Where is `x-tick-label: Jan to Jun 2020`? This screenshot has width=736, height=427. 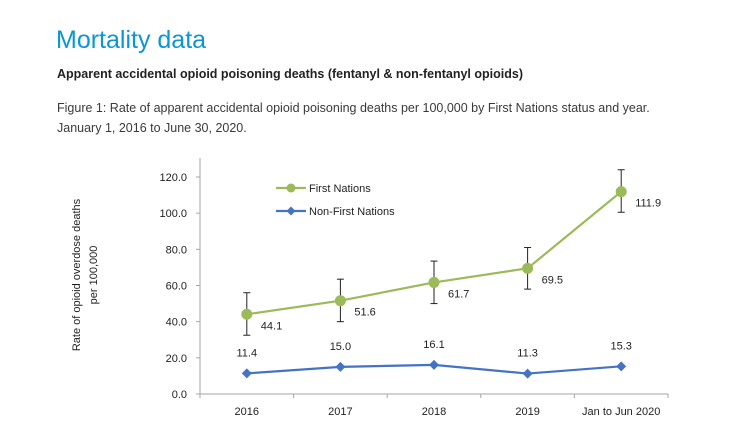 x-tick-label: Jan to Jun 2020 is located at coordinates (621, 412).